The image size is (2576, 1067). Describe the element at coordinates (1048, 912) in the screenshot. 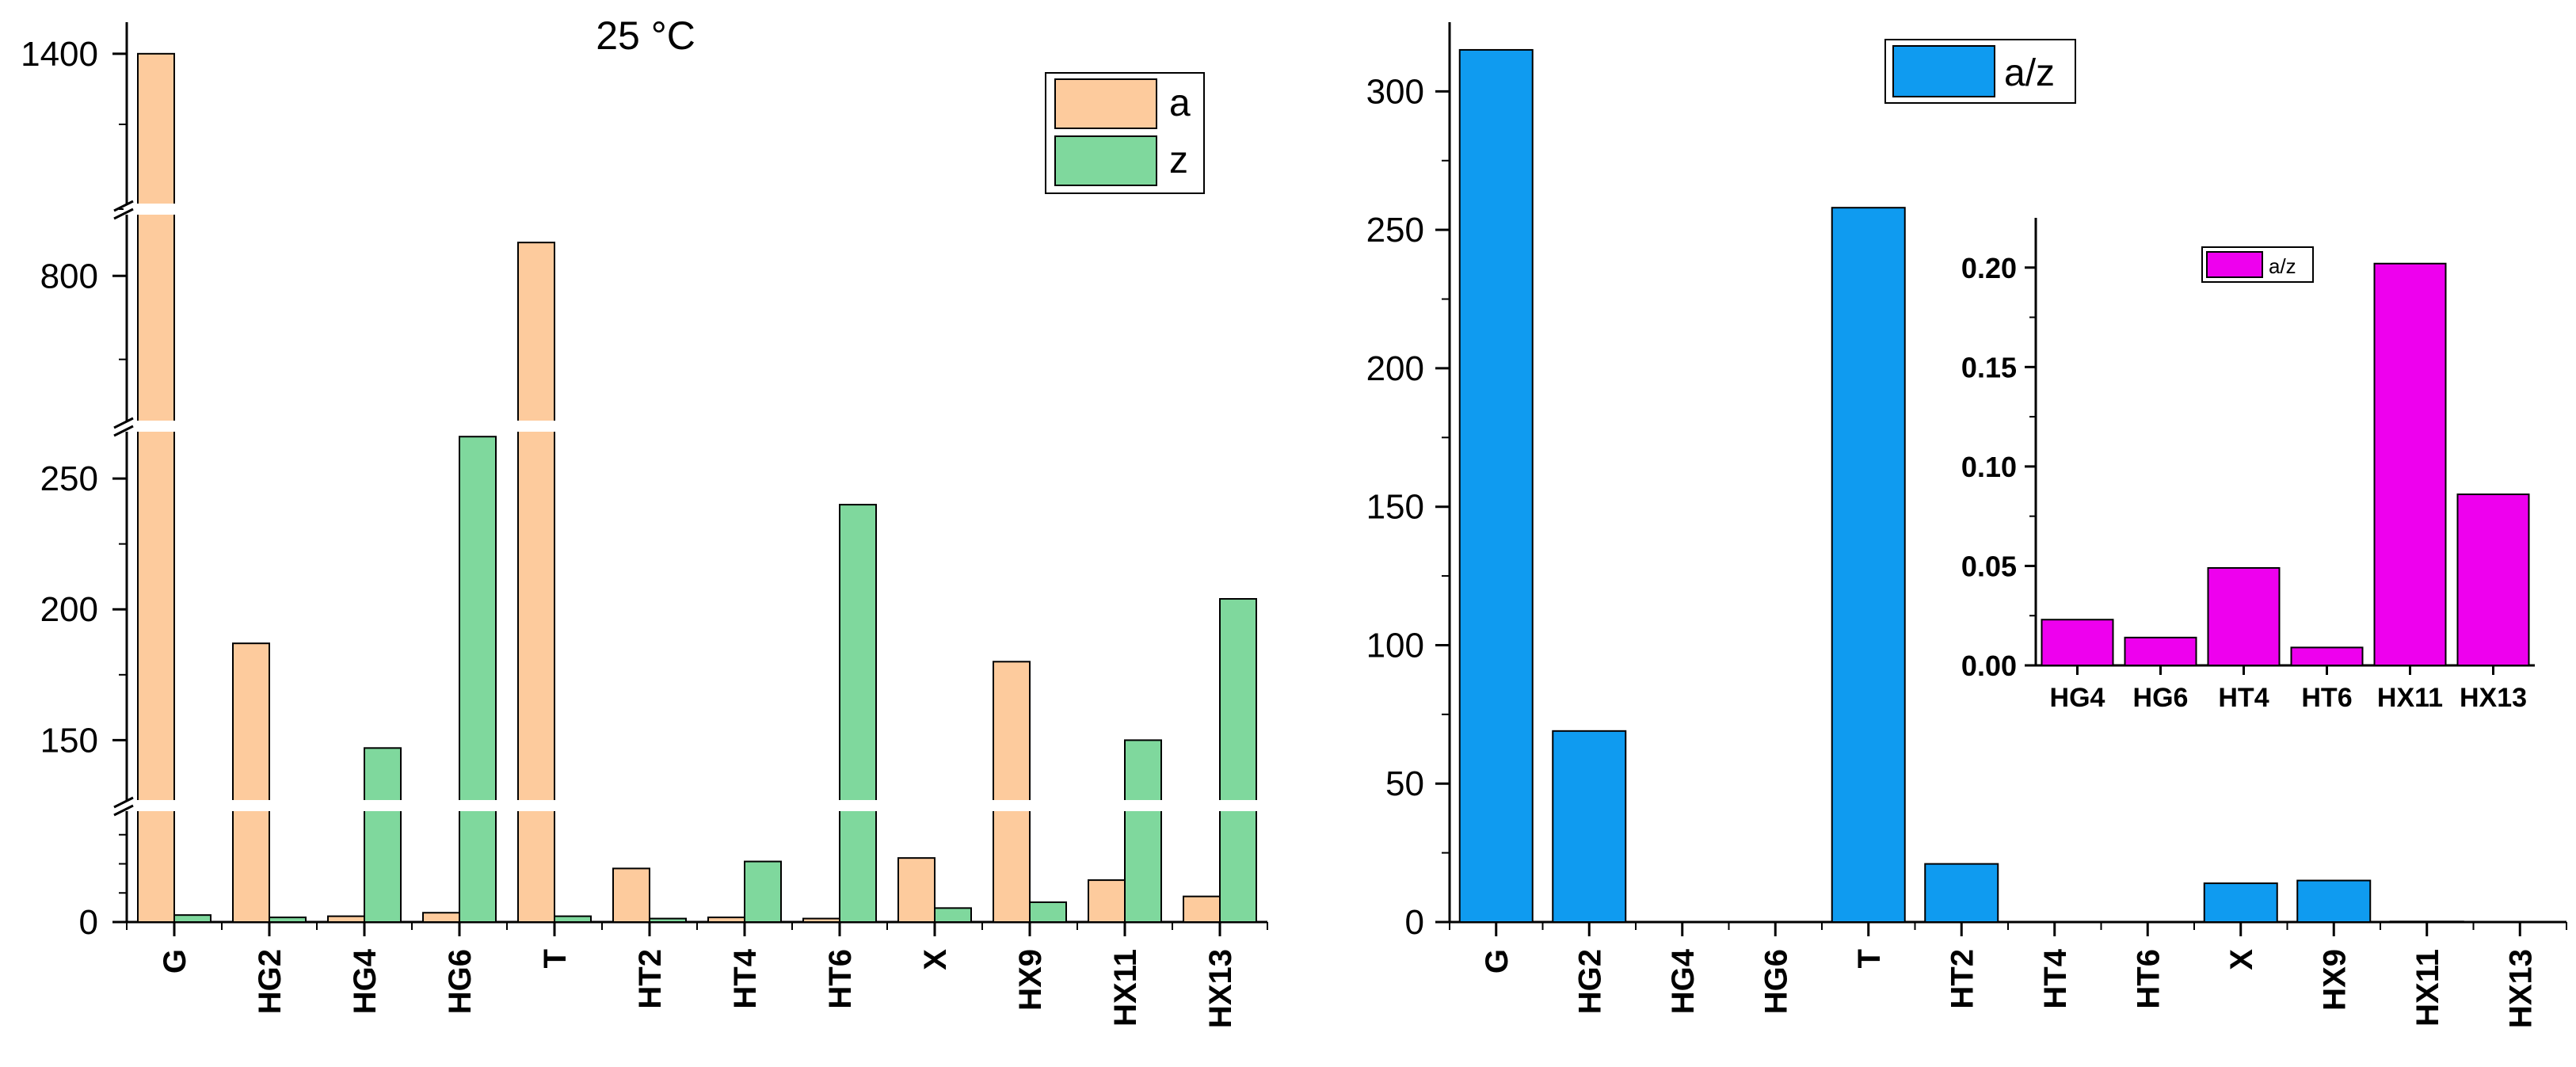

I see `bar-z-HX9` at that location.